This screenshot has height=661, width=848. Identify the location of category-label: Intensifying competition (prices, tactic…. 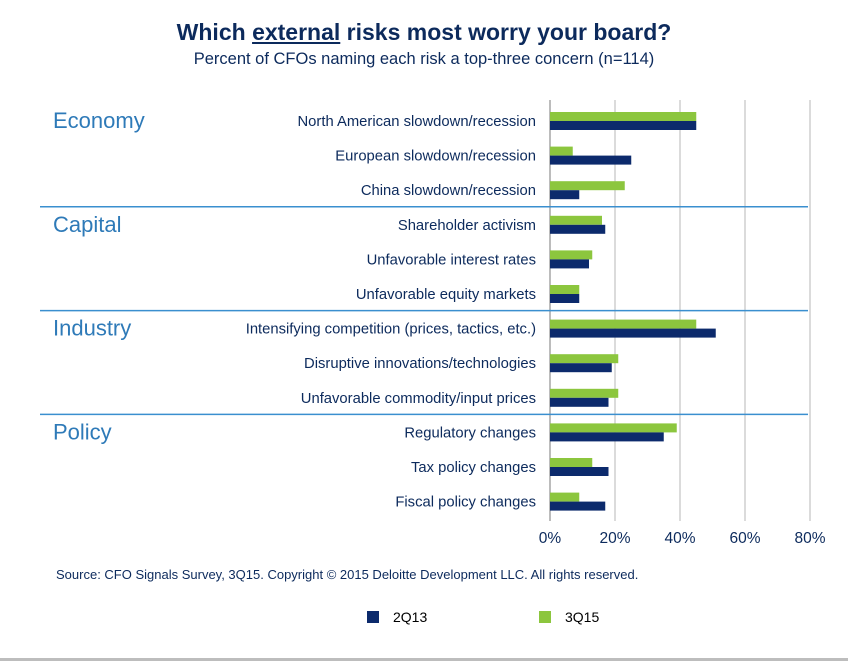
(391, 330).